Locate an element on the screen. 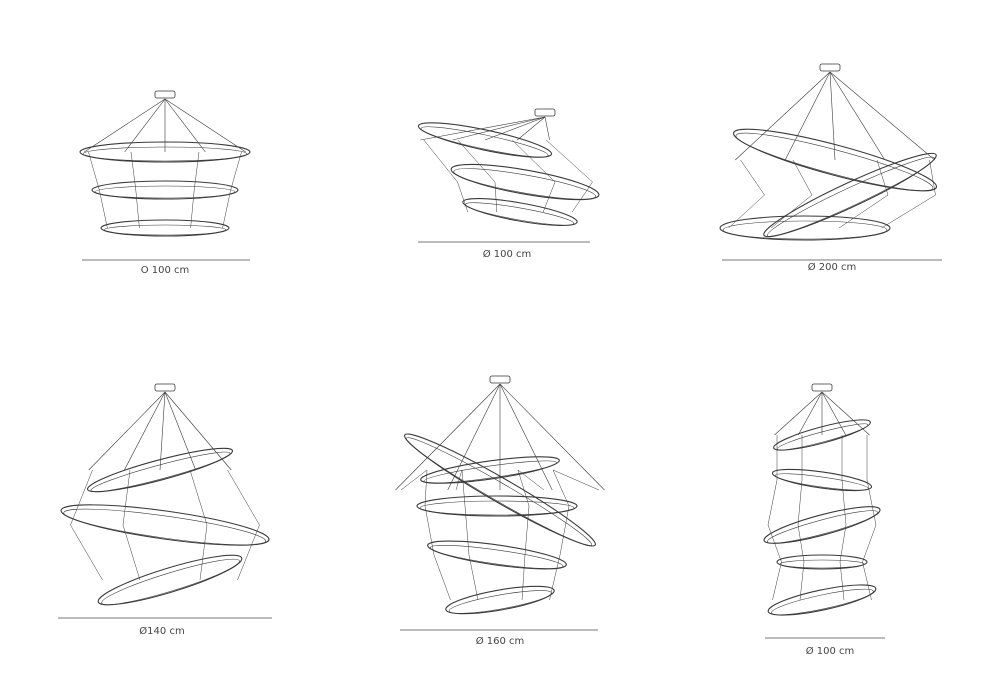 This screenshot has height=700, width=1000. diameter-label-4: Ø140 cm is located at coordinates (162, 631).